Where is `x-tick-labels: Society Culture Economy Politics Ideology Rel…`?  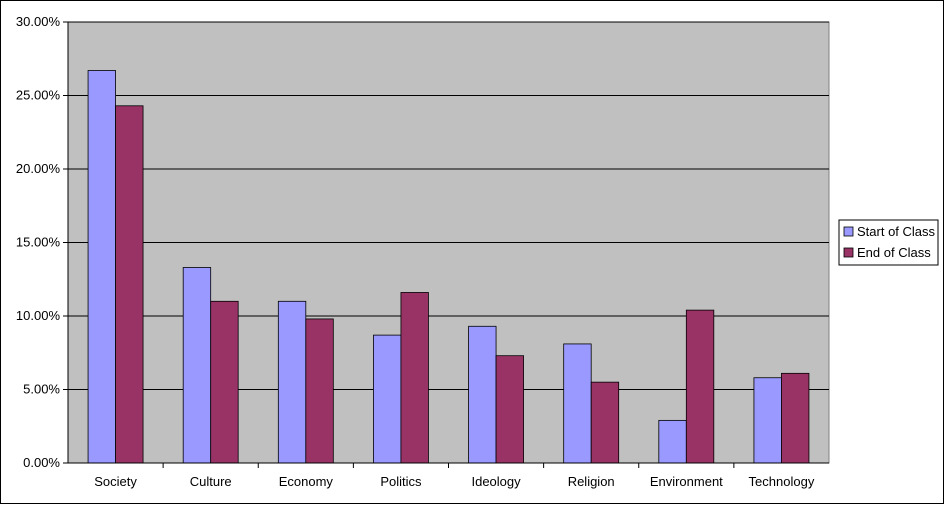
x-tick-labels: Society Culture Economy Politics Ideology Rel… is located at coordinates (454, 481).